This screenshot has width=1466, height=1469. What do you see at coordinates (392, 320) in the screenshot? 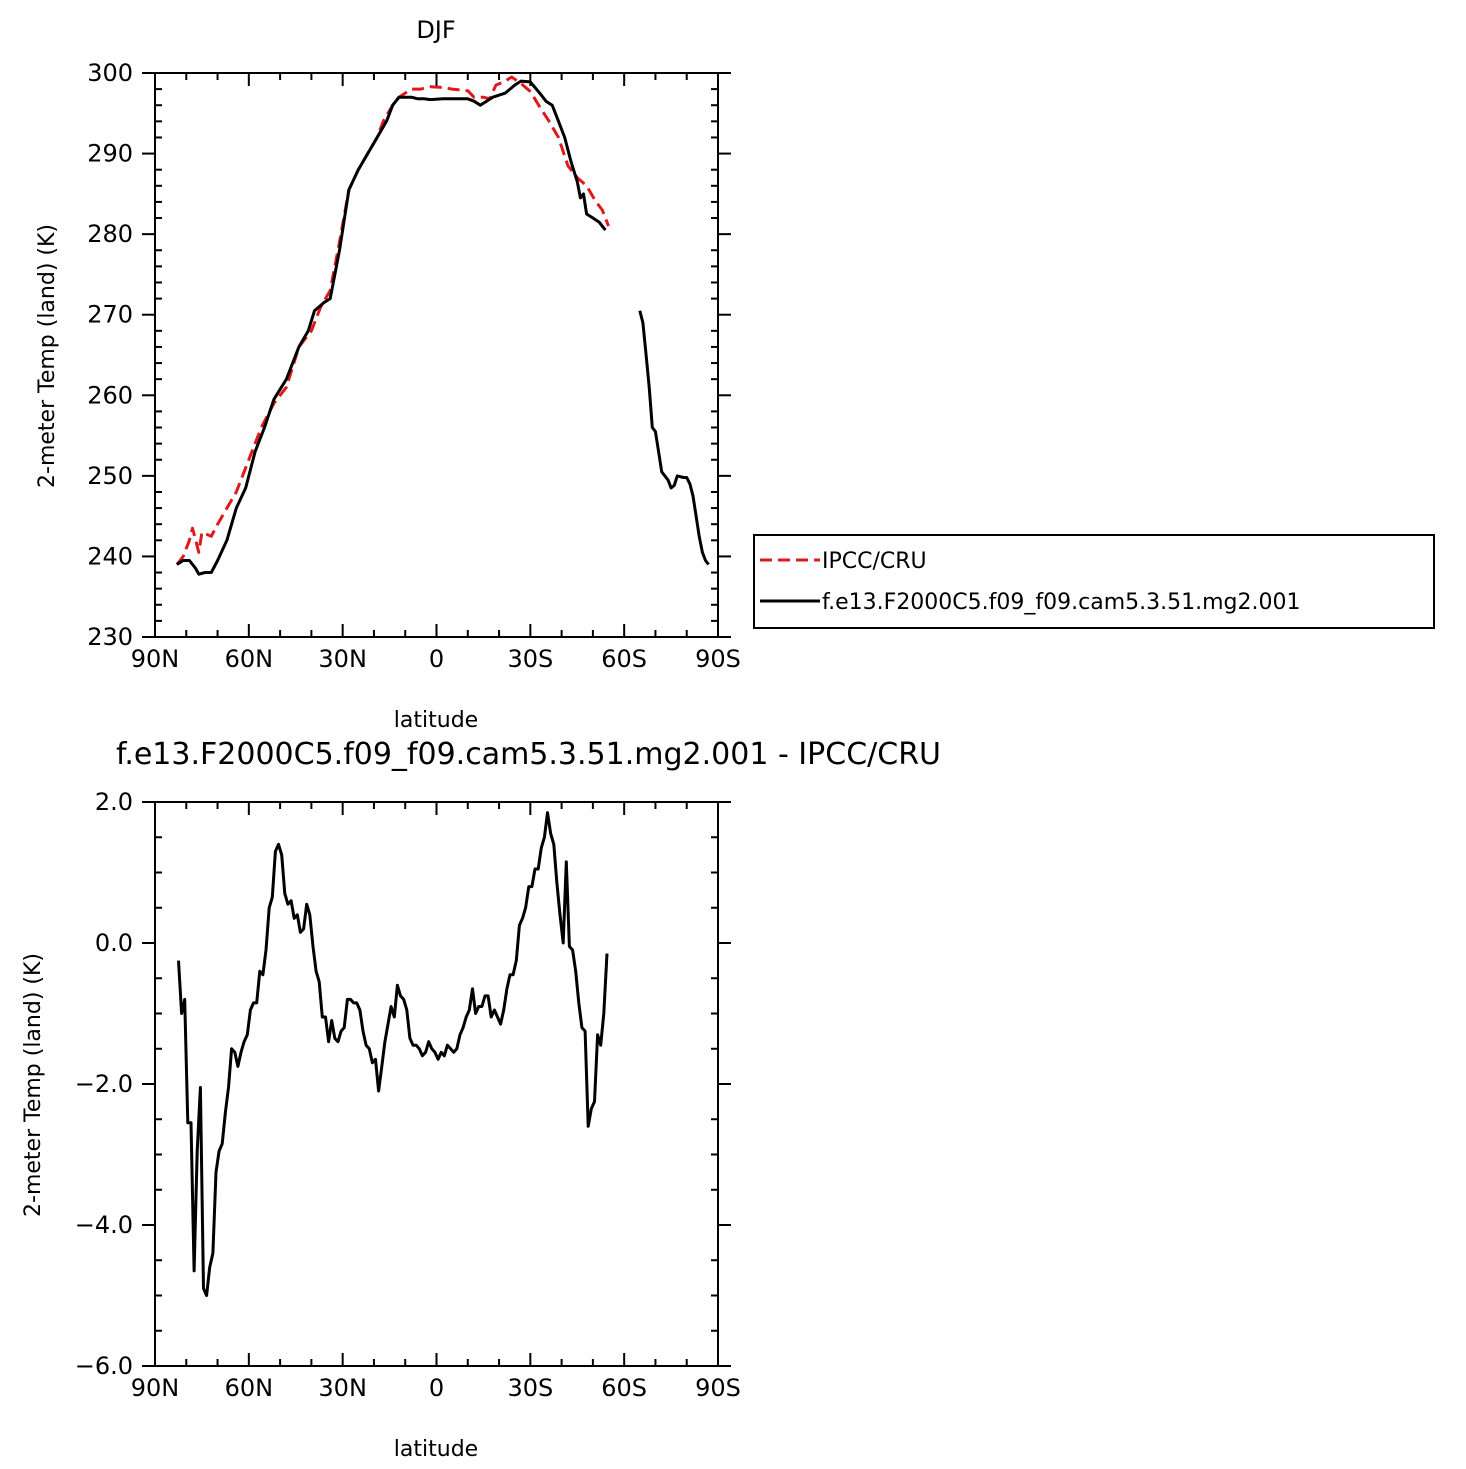
I see `top-series-0-line` at bounding box center [392, 320].